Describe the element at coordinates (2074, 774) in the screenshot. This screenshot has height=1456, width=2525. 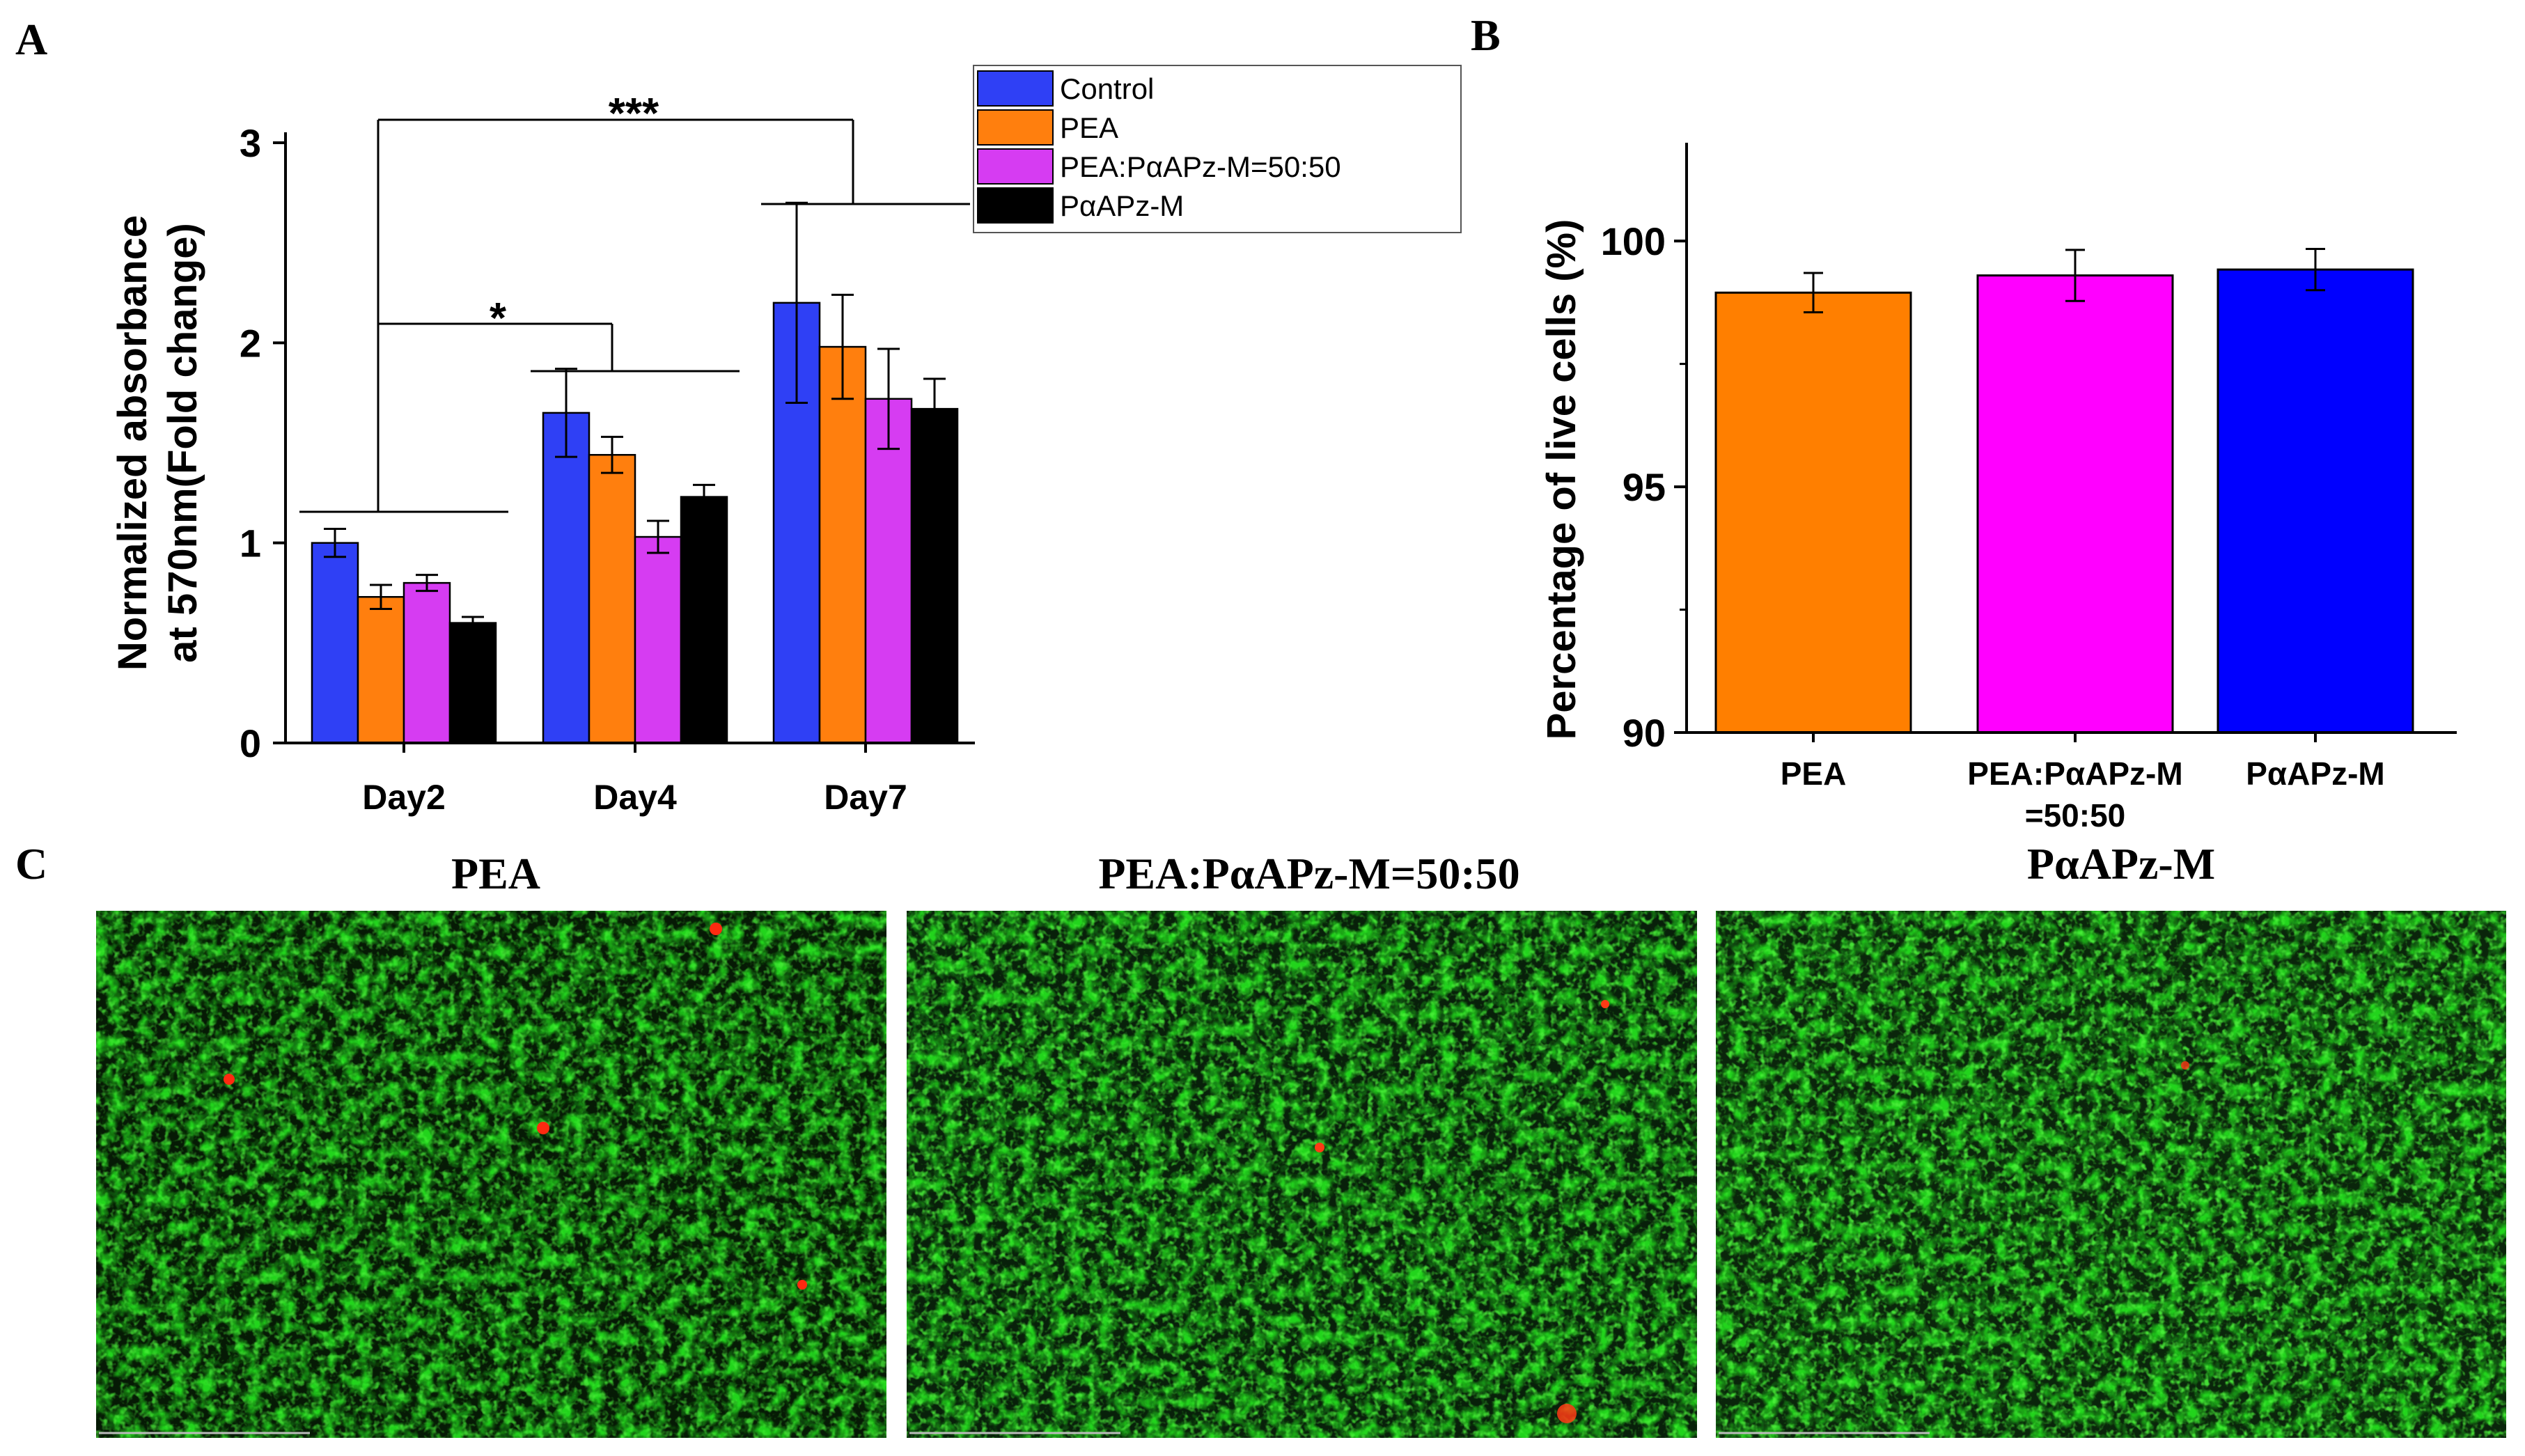
I see `x-tick-label: PEA:PαAPz-M` at that location.